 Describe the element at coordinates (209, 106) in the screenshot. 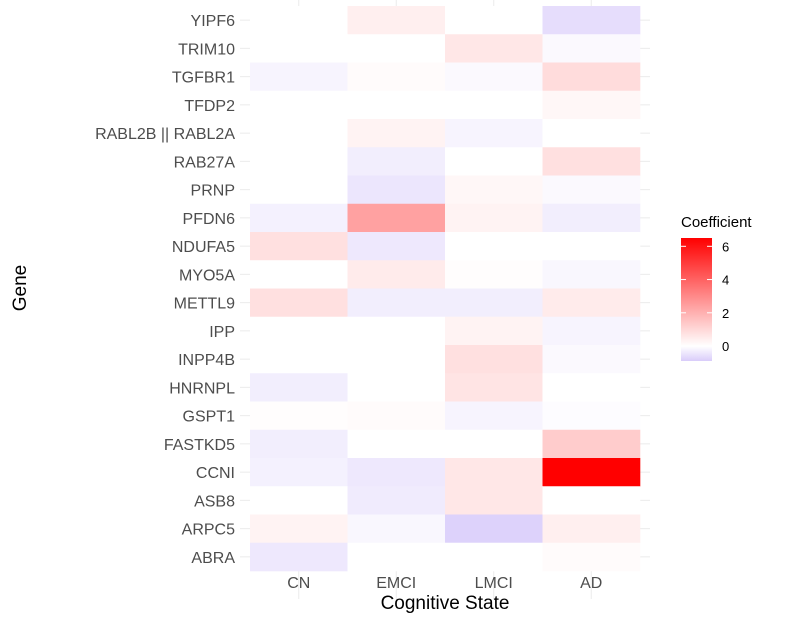

I see `y-tick-label: TFDP2` at that location.